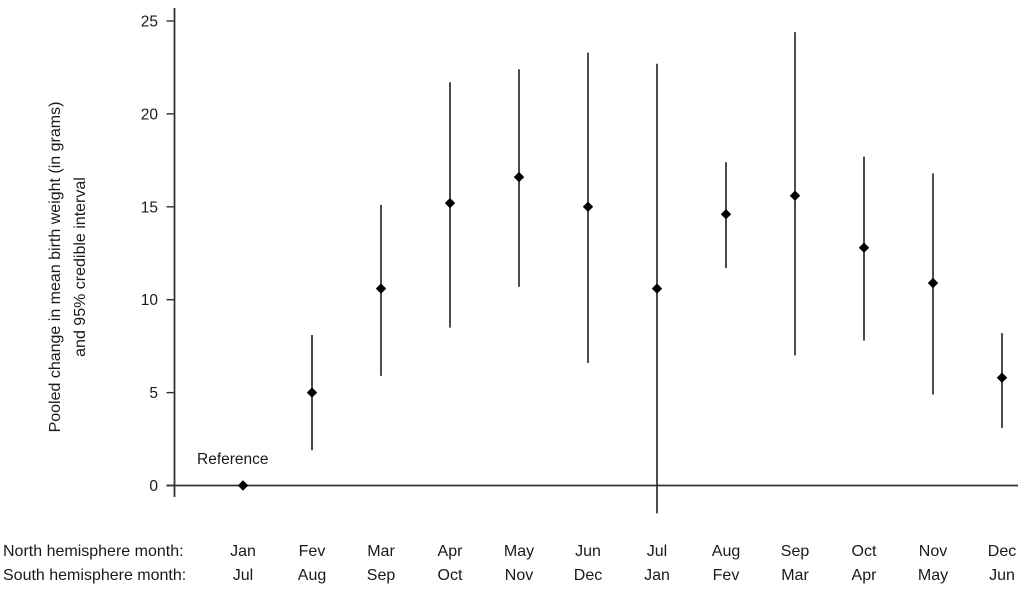 The width and height of the screenshot is (1024, 591). I want to click on south-month-label: Dec, so click(588, 575).